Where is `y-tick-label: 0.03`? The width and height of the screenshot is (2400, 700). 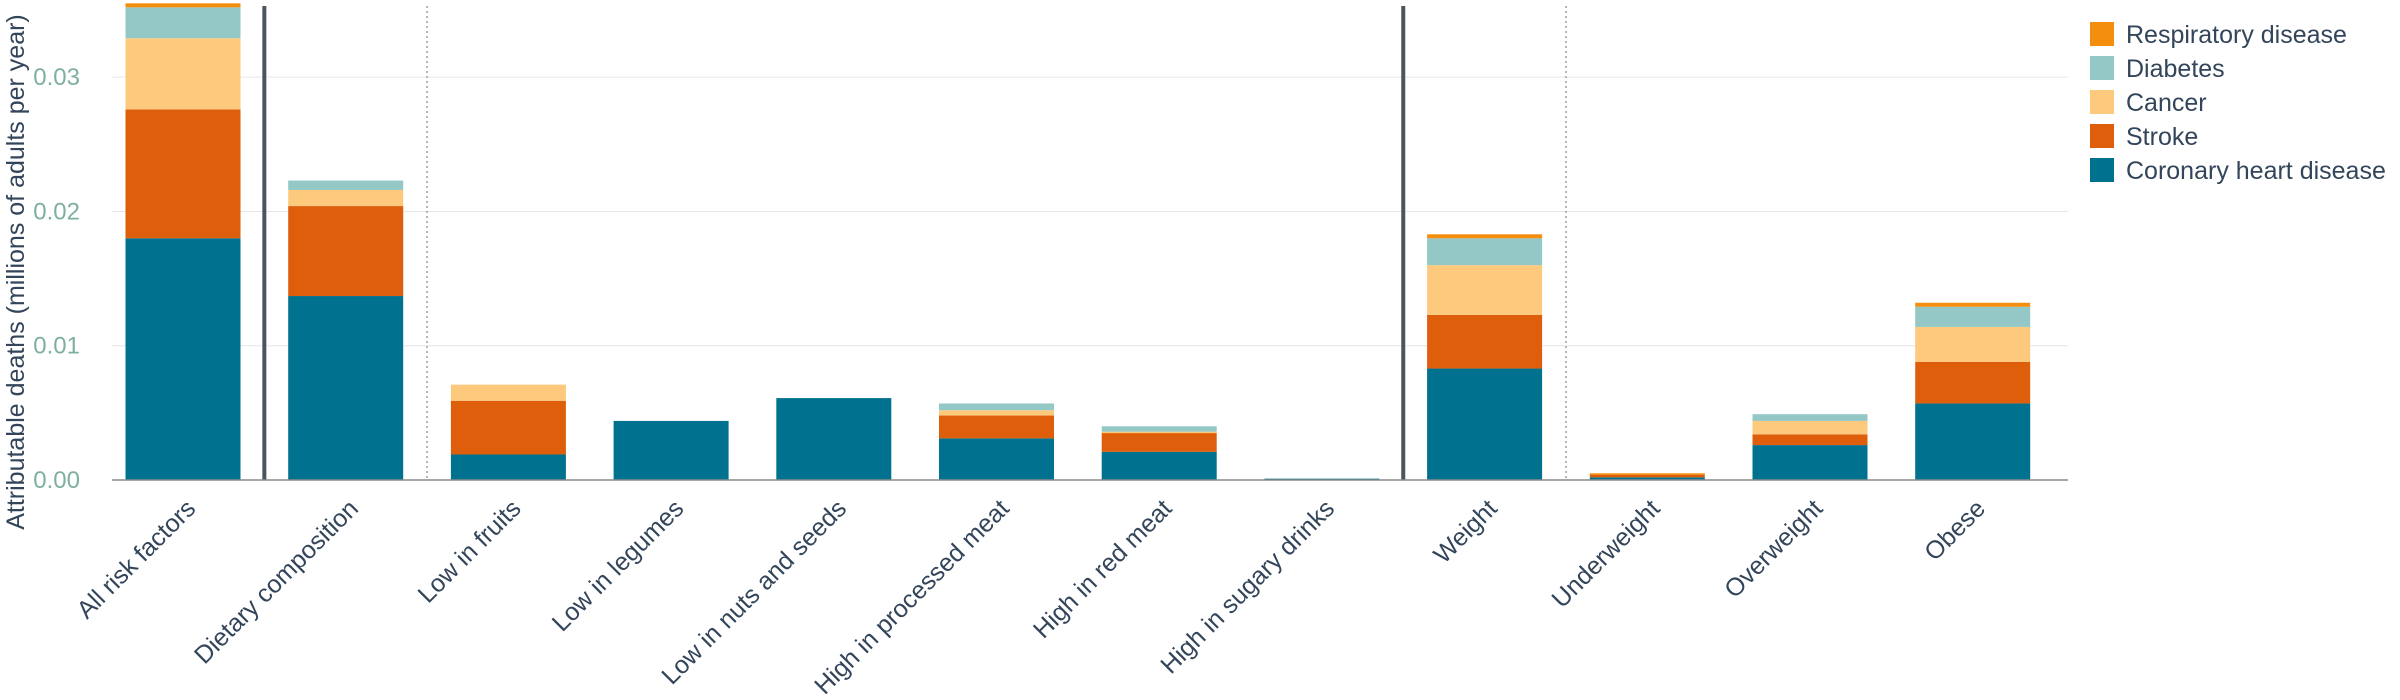
y-tick-label: 0.03 is located at coordinates (56, 77).